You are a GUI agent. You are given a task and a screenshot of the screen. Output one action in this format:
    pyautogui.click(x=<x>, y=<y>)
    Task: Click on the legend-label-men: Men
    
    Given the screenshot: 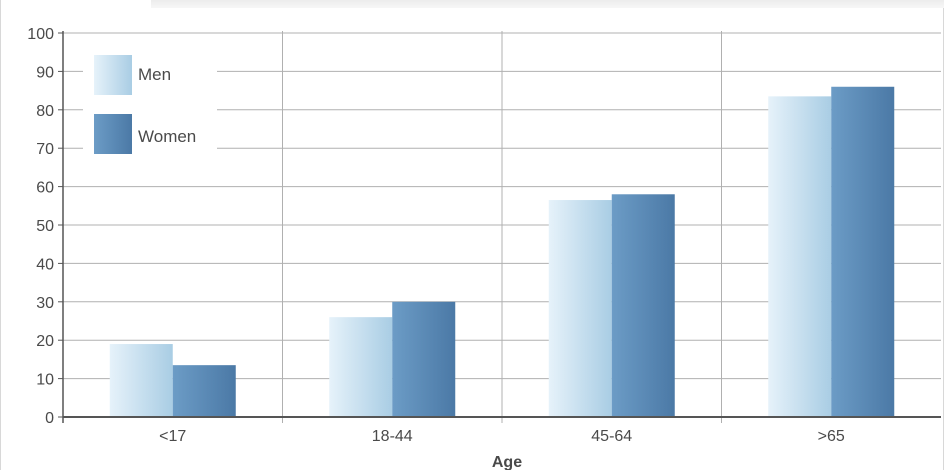 What is the action you would take?
    pyautogui.click(x=154, y=74)
    